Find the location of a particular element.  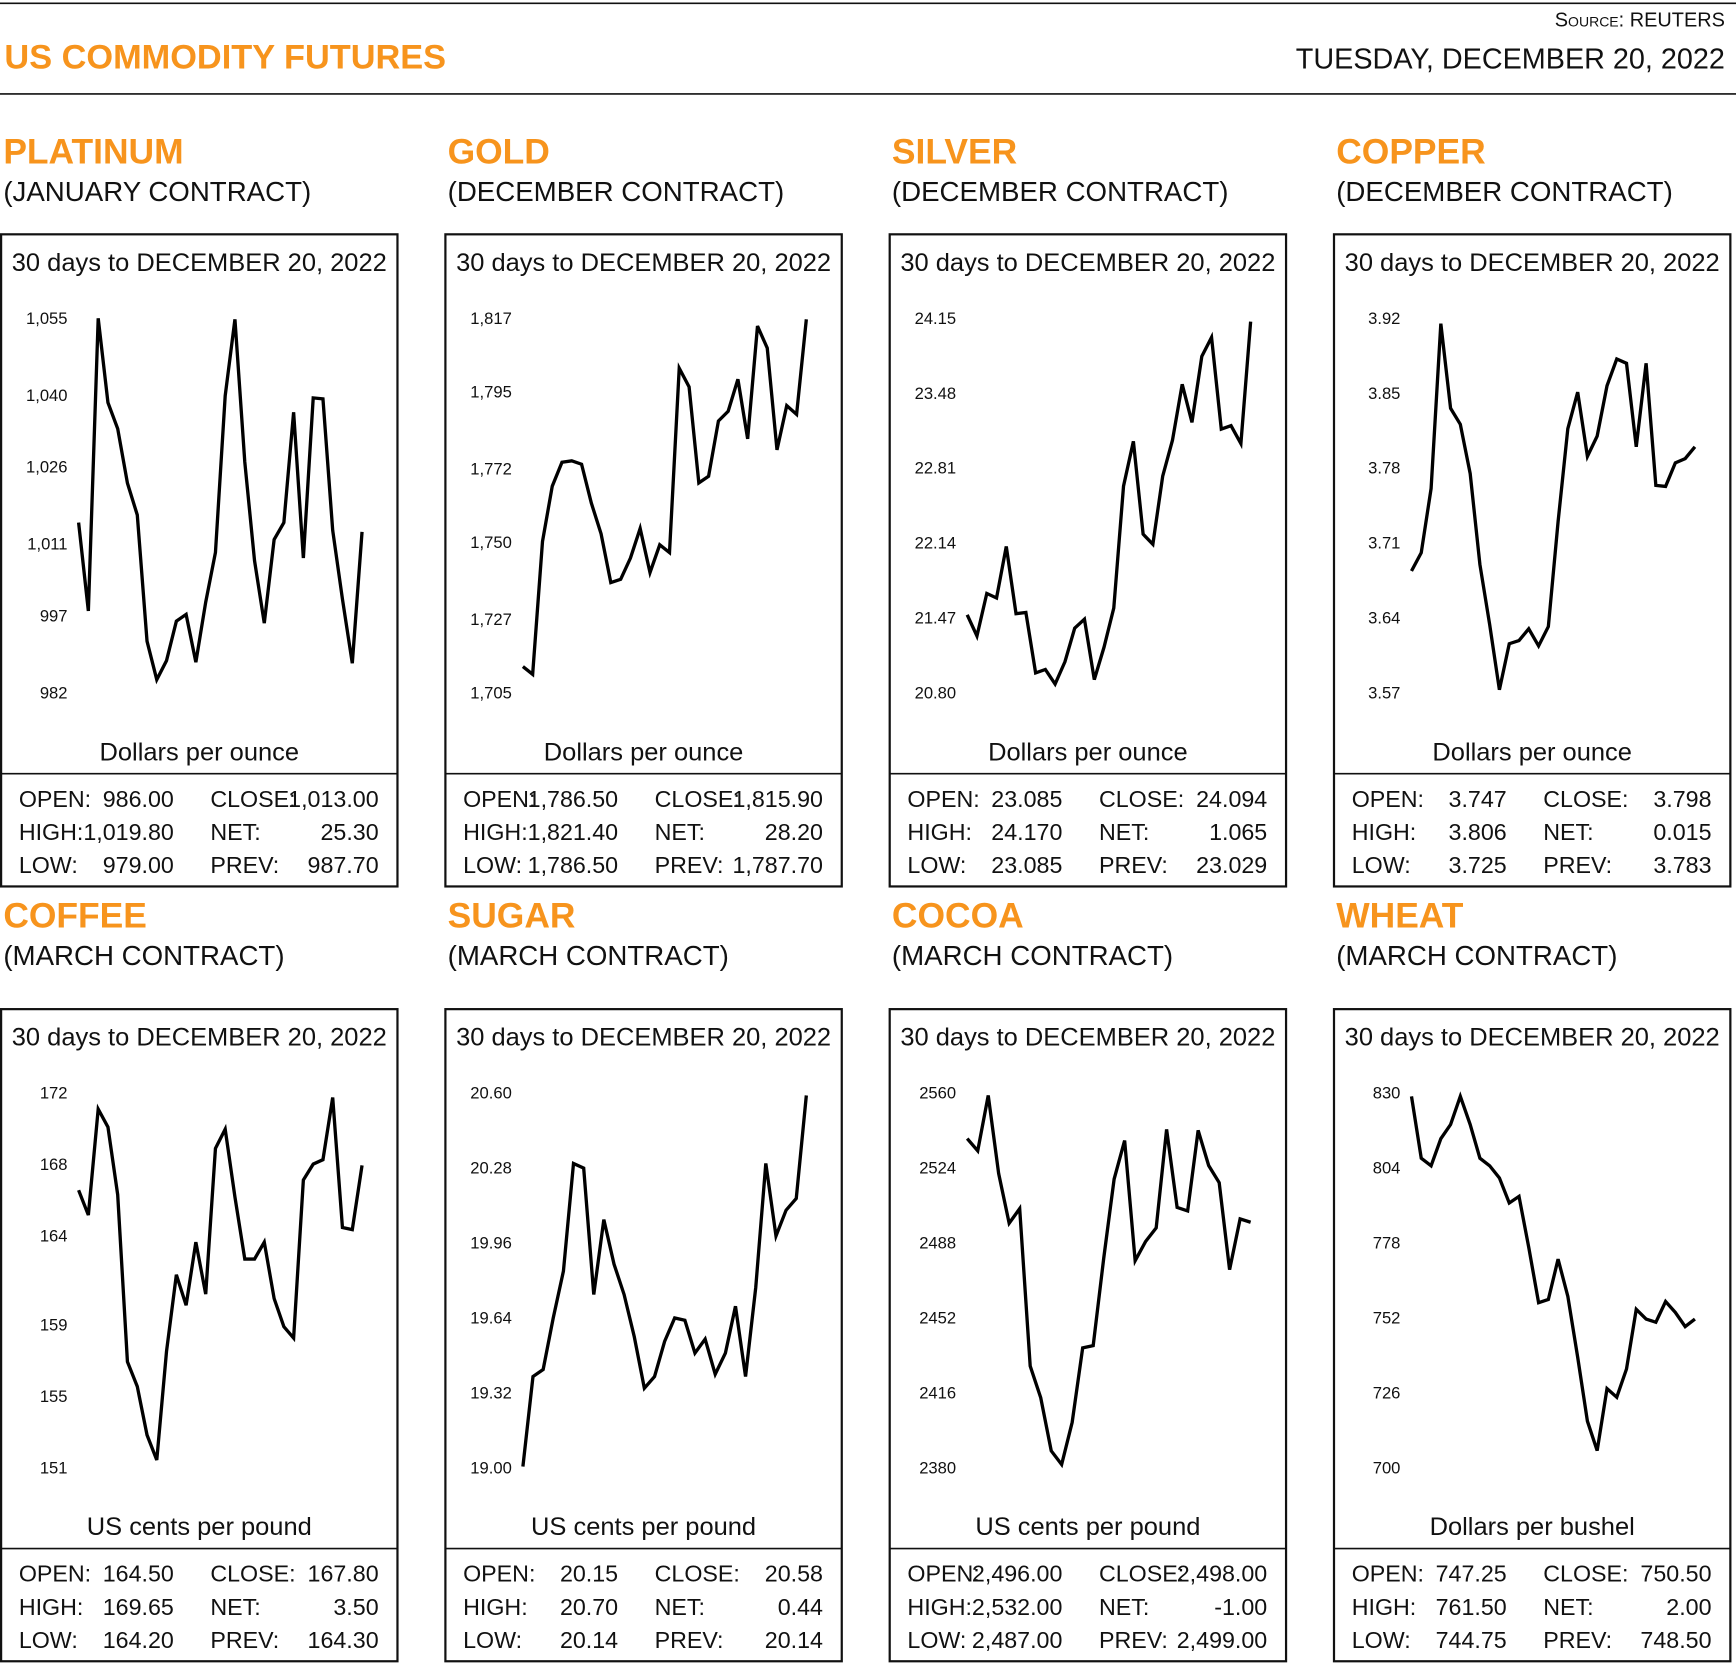

panel-title: COCOA is located at coordinates (958, 915).